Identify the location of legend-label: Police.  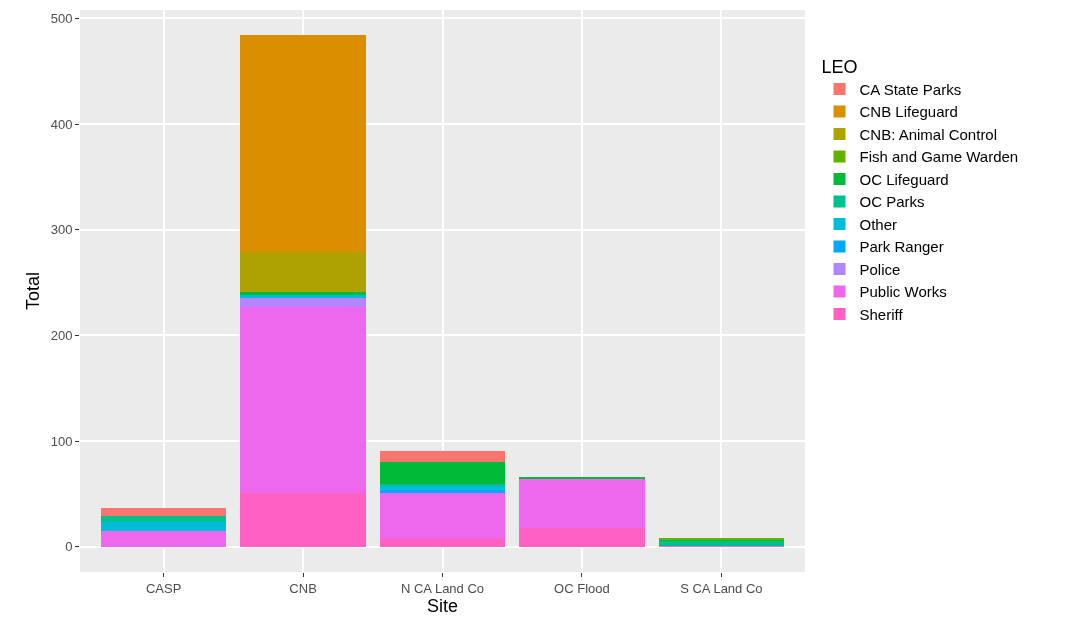
(880, 269).